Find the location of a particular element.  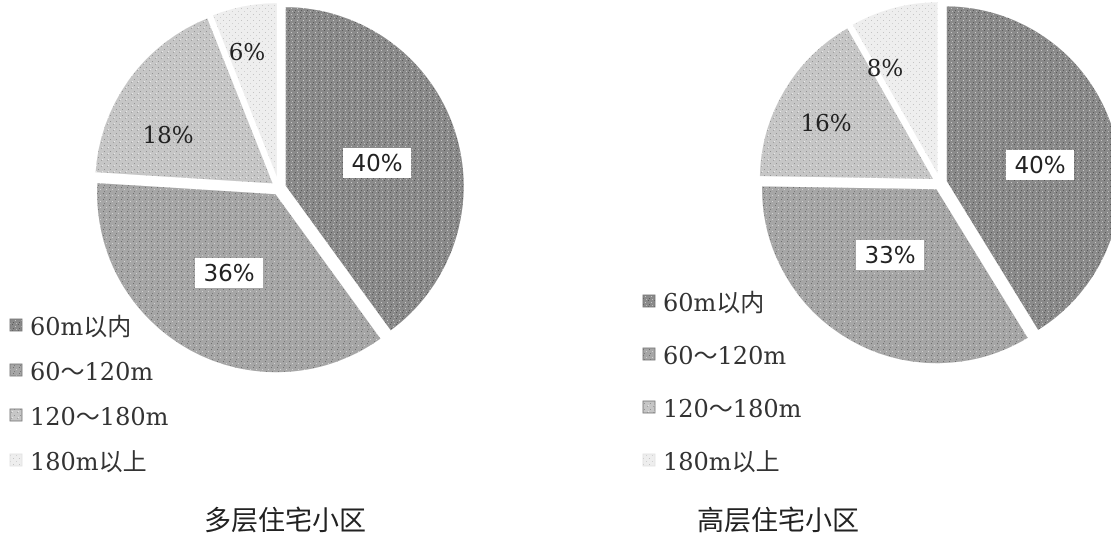

pie-labels-multistory: 40% 36% 18% 6% is located at coordinates (276, 164).